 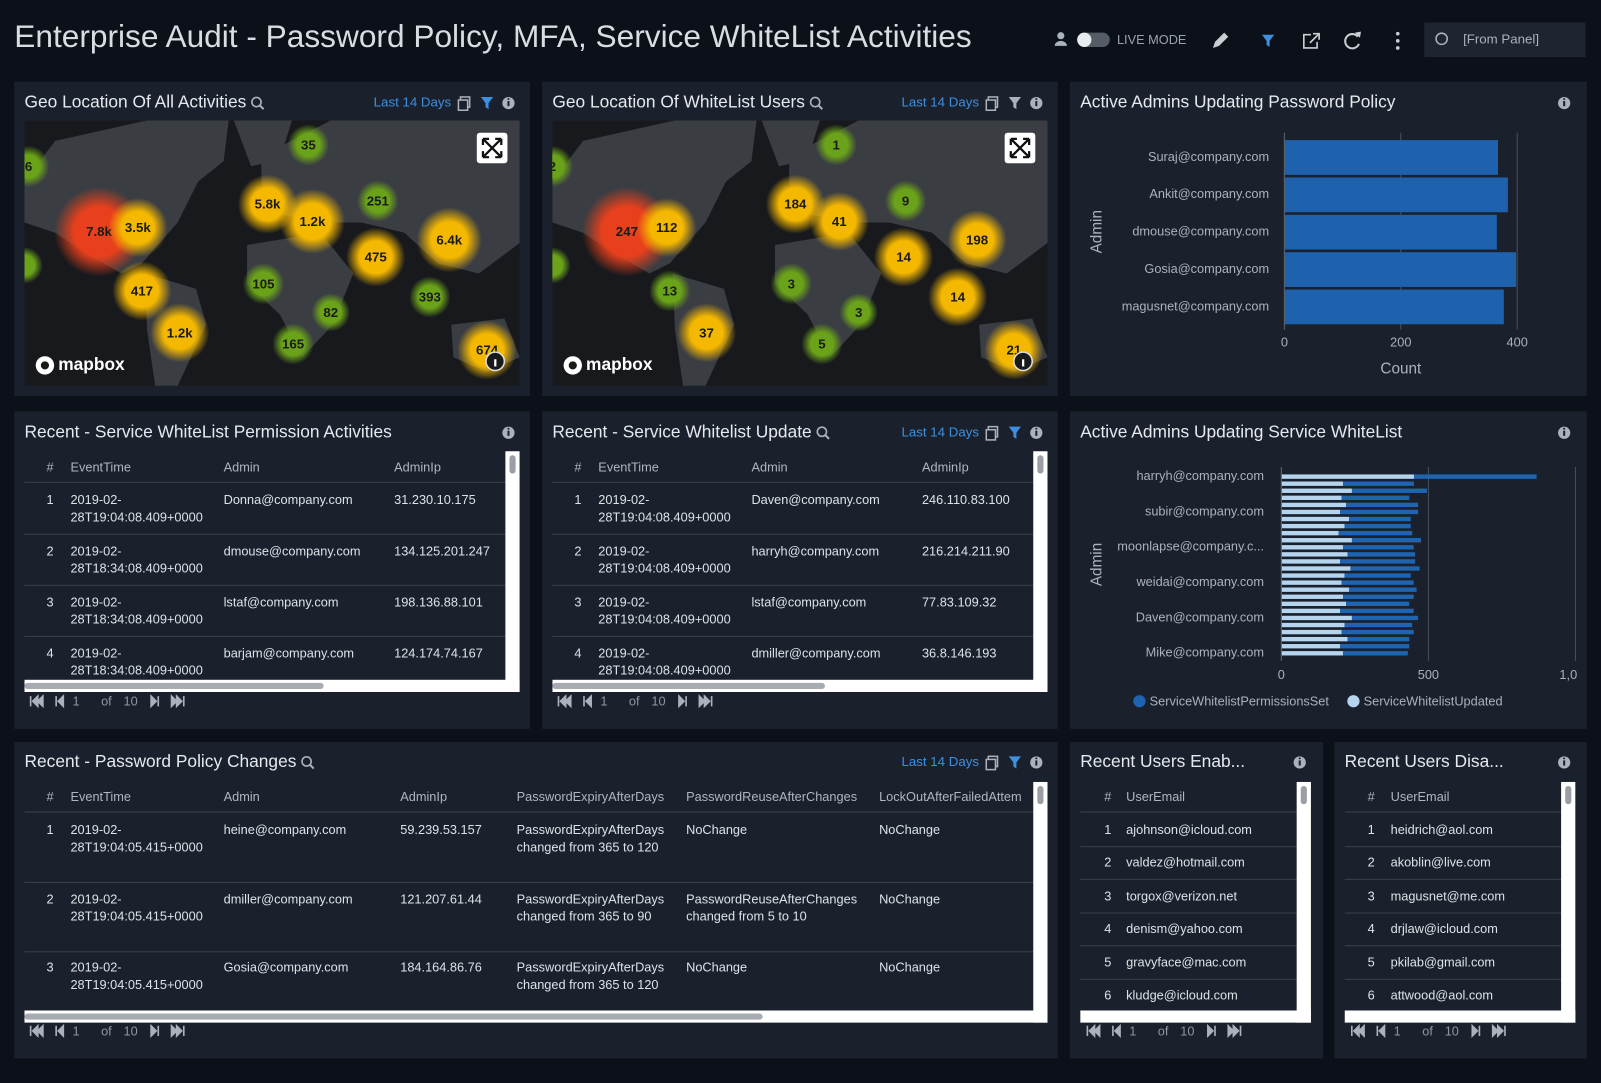 What do you see at coordinates (1352, 40) in the screenshot?
I see `refresh-button` at bounding box center [1352, 40].